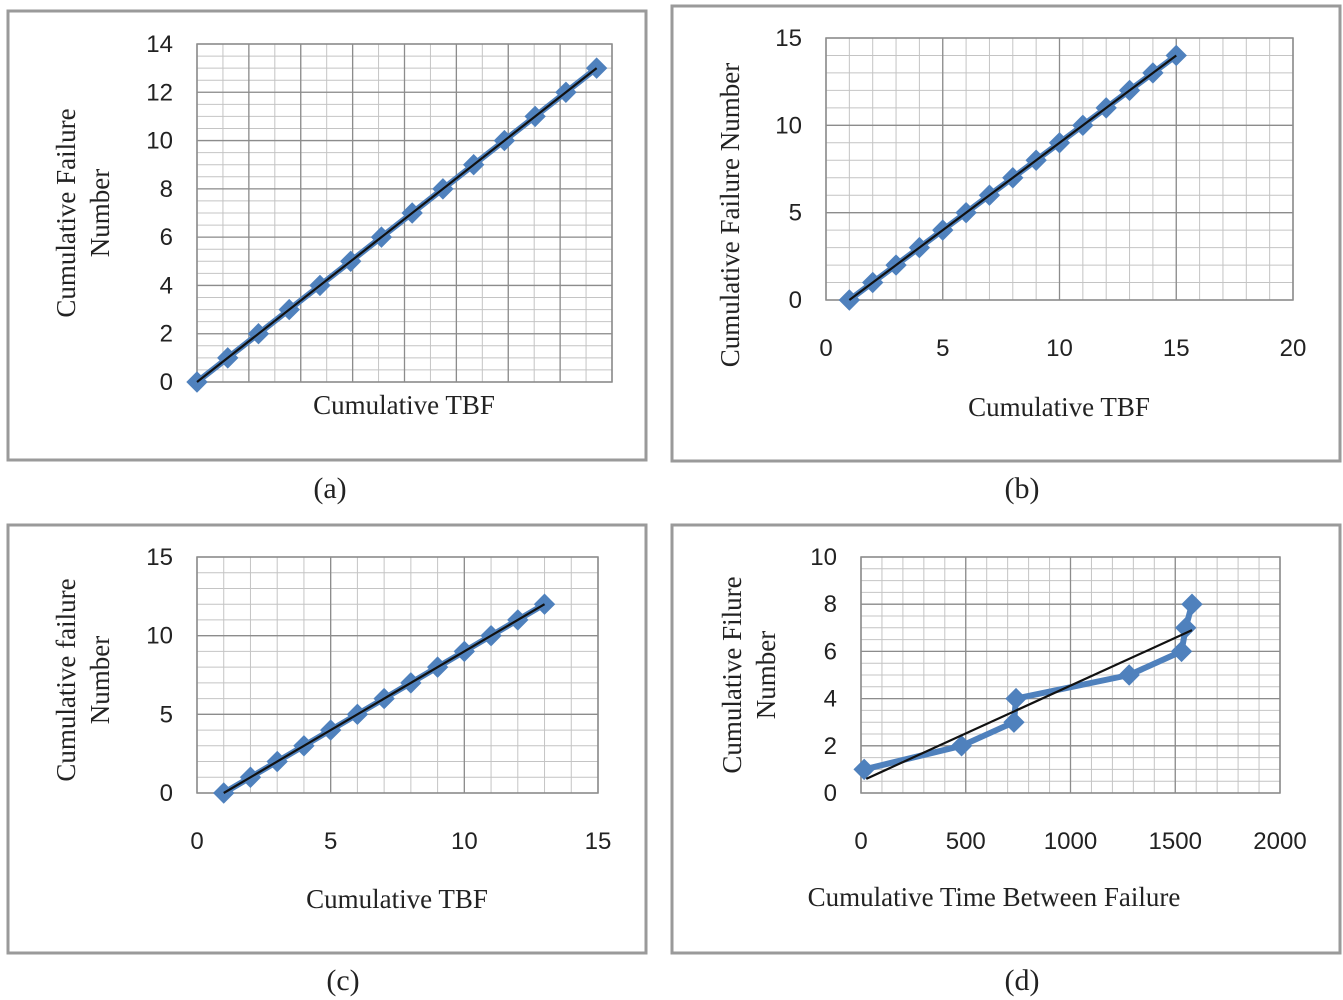 The height and width of the screenshot is (1000, 1343). Describe the element at coordinates (159, 44) in the screenshot. I see `y-tick-label: 14` at that location.